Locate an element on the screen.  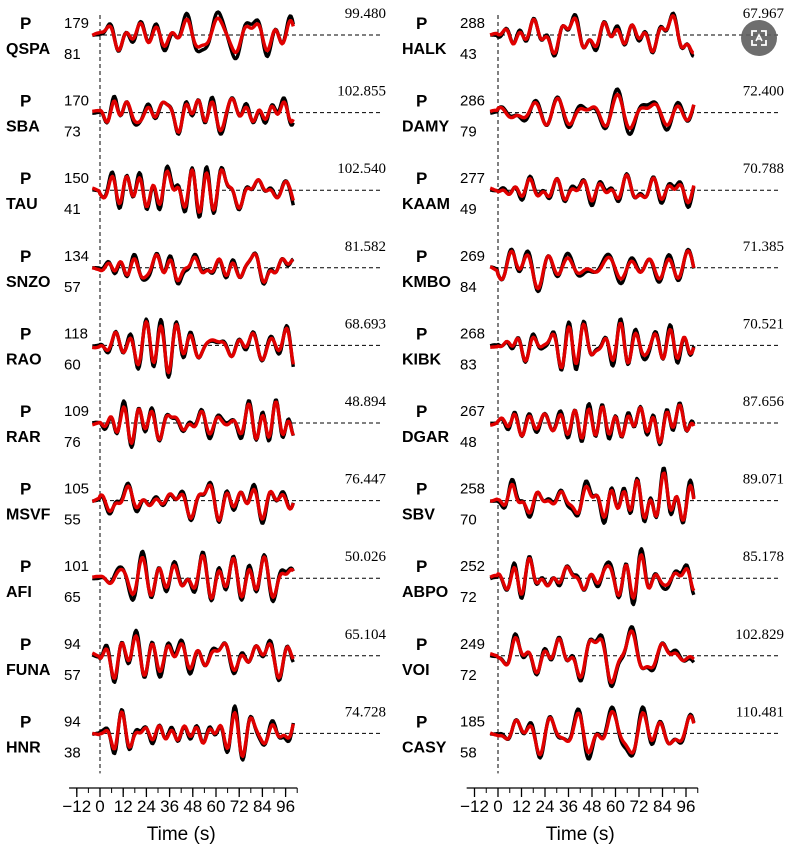
trace-row-sbv: P SBV 258 70 89.071 is located at coordinates (593, 497).